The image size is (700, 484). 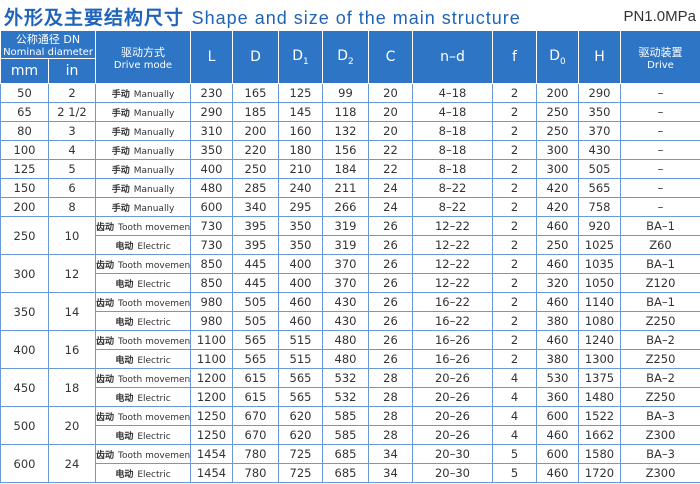 What do you see at coordinates (211, 359) in the screenshot?
I see `cell: 1100` at bounding box center [211, 359].